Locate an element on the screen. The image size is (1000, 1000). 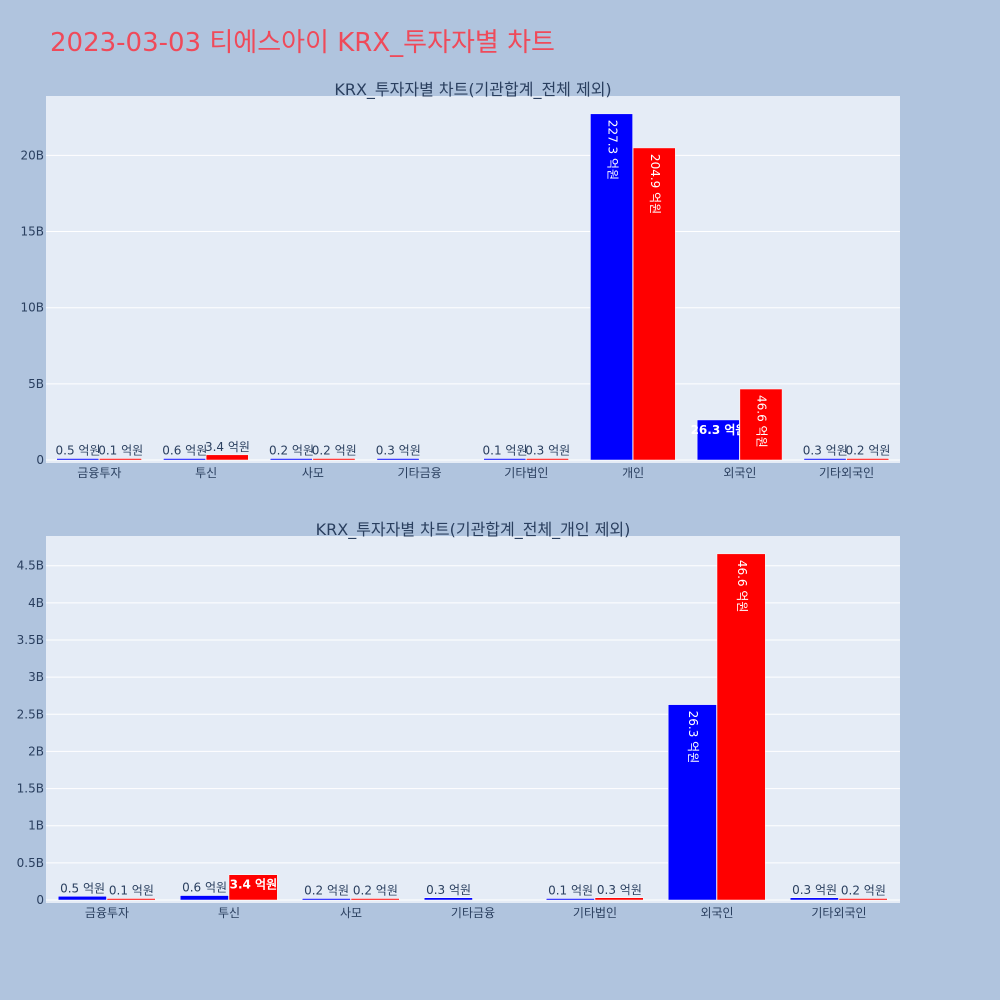
y-tick-label: 2.5B is located at coordinates (30, 714).